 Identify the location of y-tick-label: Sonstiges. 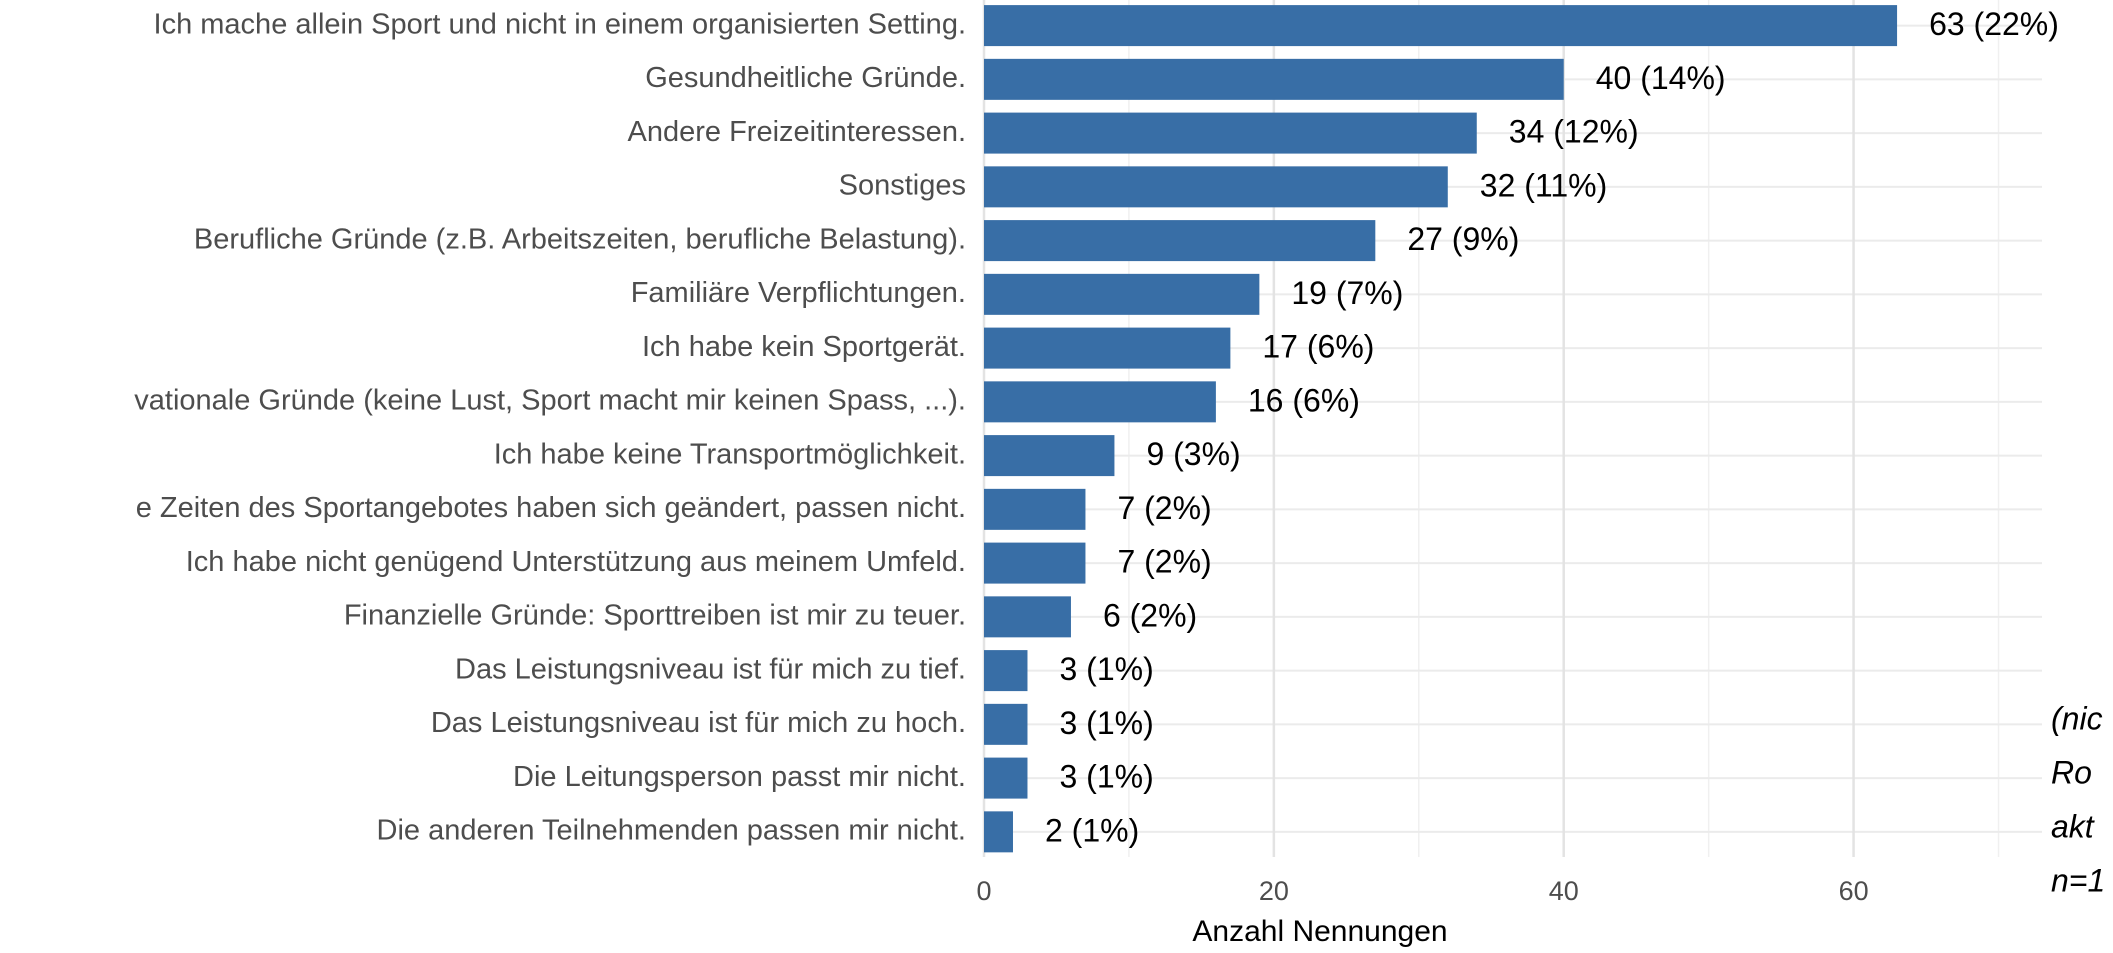
(902, 186).